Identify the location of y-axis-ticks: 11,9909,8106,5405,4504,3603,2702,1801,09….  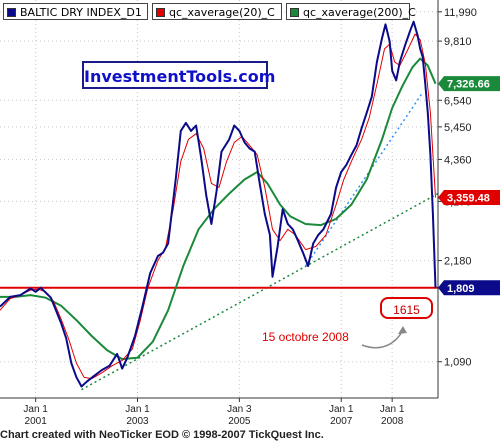
(457, 188).